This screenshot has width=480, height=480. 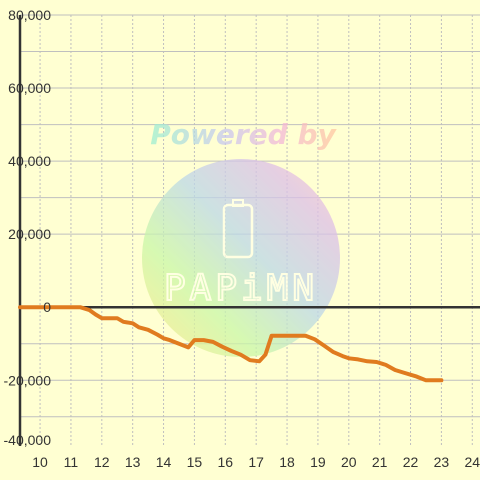 I want to click on x-tick-label: 15, so click(x=195, y=462).